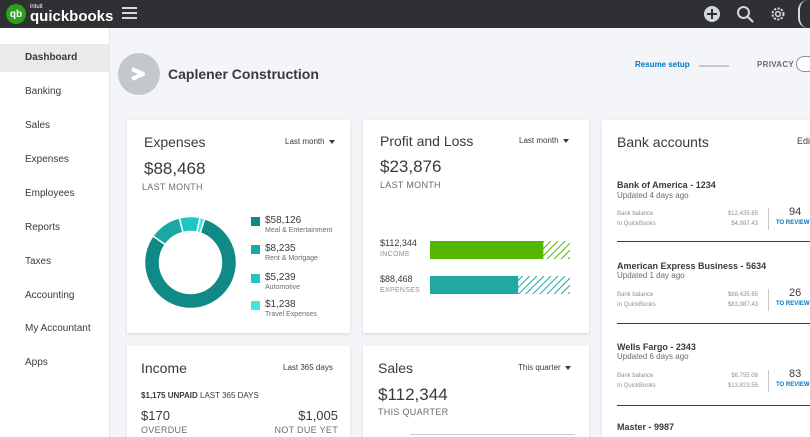 The width and height of the screenshot is (810, 437). Describe the element at coordinates (745, 14) in the screenshot. I see `search-icon` at that location.